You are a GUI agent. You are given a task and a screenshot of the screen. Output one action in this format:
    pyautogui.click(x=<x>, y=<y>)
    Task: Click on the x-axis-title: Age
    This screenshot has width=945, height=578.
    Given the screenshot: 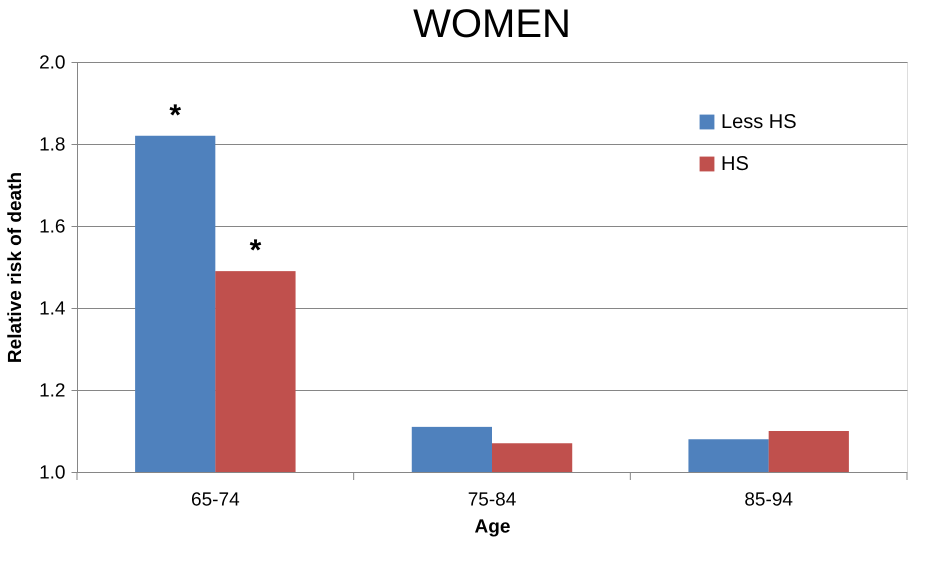 What is the action you would take?
    pyautogui.click(x=492, y=527)
    